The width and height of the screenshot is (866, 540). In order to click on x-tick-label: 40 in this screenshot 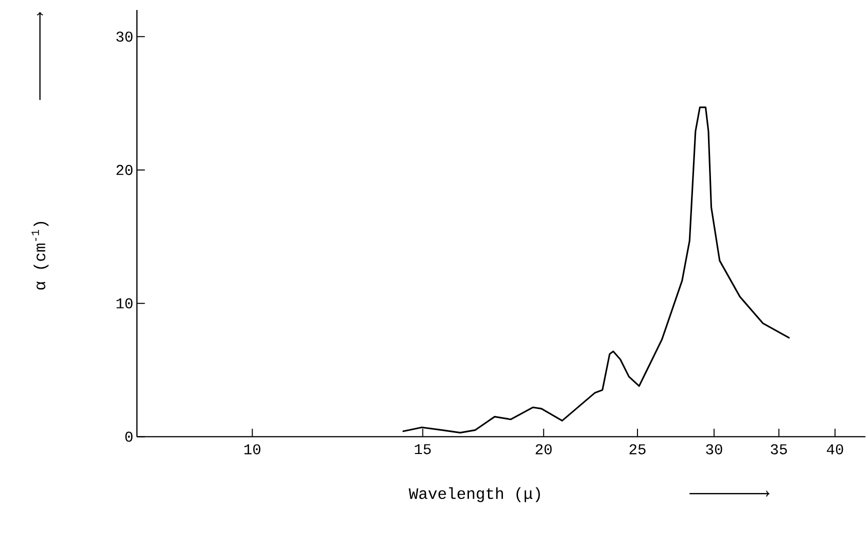, I will do `click(835, 449)`.